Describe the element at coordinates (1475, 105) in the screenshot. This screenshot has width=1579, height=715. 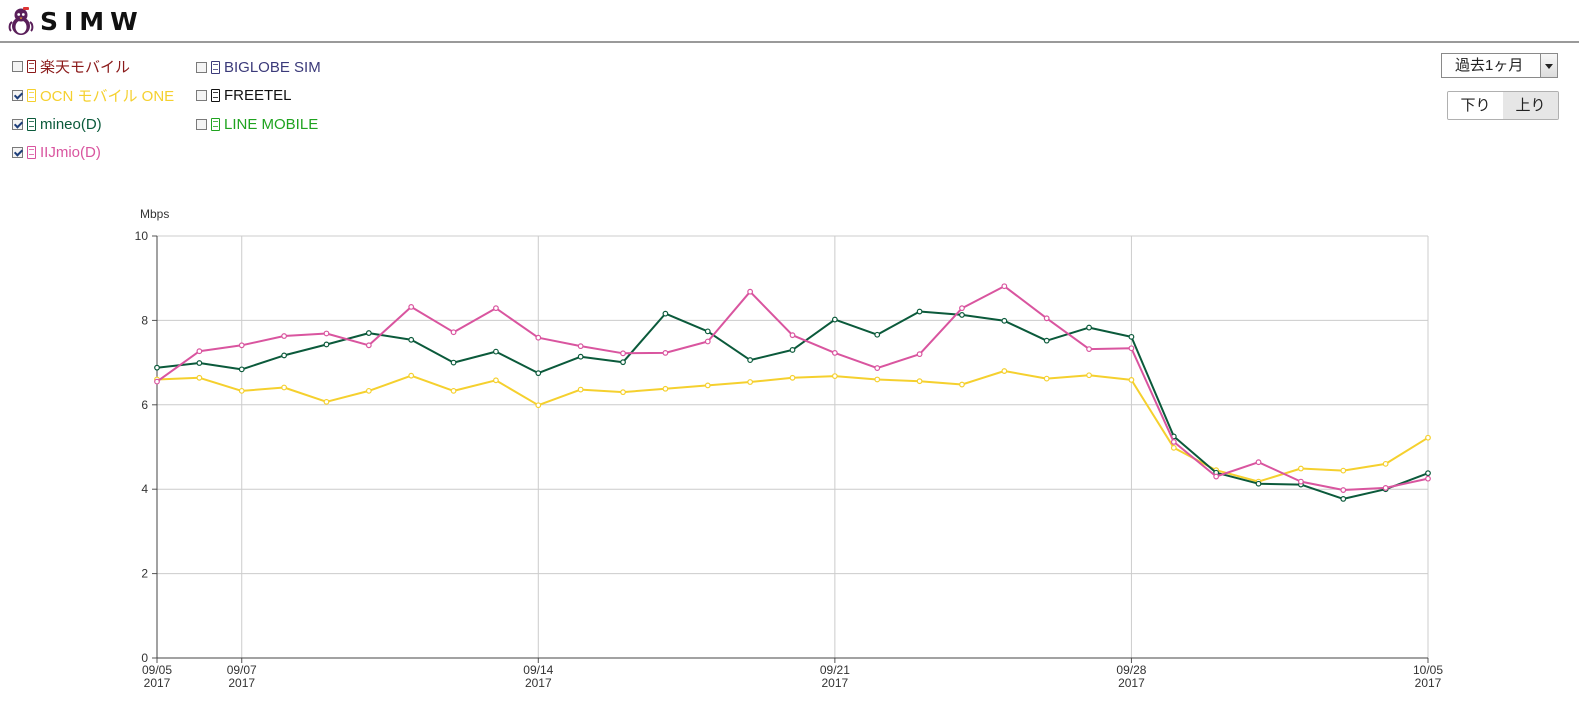
I see `download-toggle-button: 下り` at that location.